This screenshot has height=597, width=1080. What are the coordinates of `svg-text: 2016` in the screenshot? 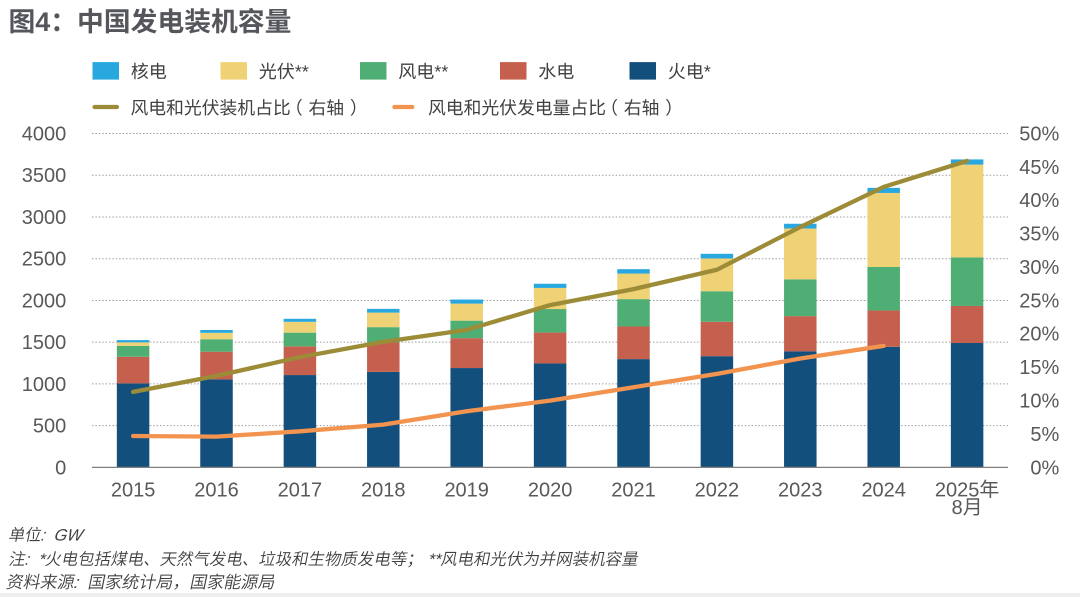 It's located at (216, 490).